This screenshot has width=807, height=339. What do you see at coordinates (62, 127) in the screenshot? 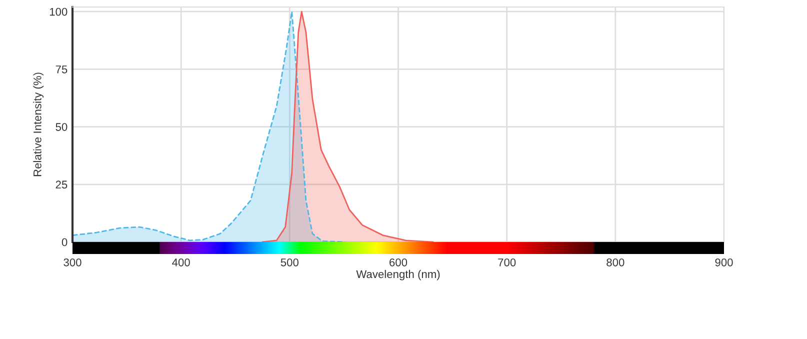
I see `y-tick-label: 50` at bounding box center [62, 127].